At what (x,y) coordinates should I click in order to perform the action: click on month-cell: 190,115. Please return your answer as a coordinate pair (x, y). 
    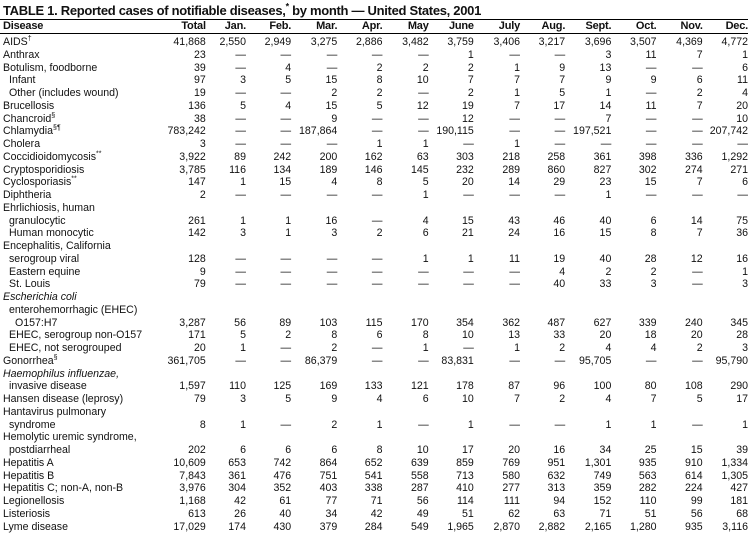
    Looking at the image, I should click on (455, 131).